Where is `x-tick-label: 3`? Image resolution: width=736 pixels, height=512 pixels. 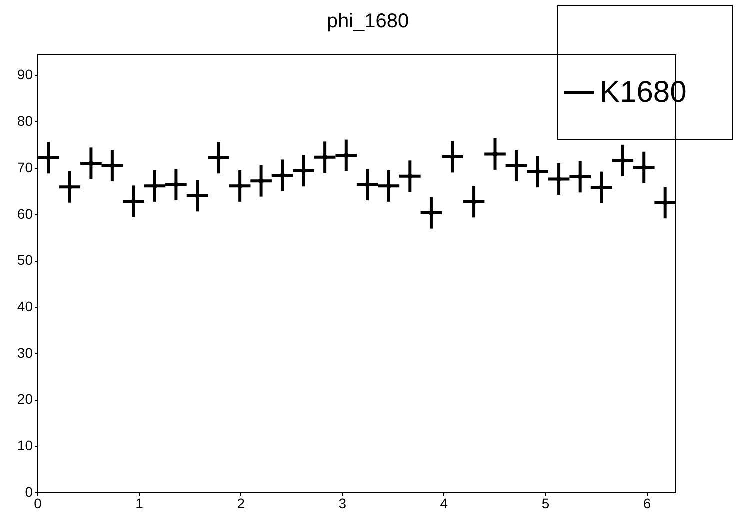 x-tick-label: 3 is located at coordinates (342, 503).